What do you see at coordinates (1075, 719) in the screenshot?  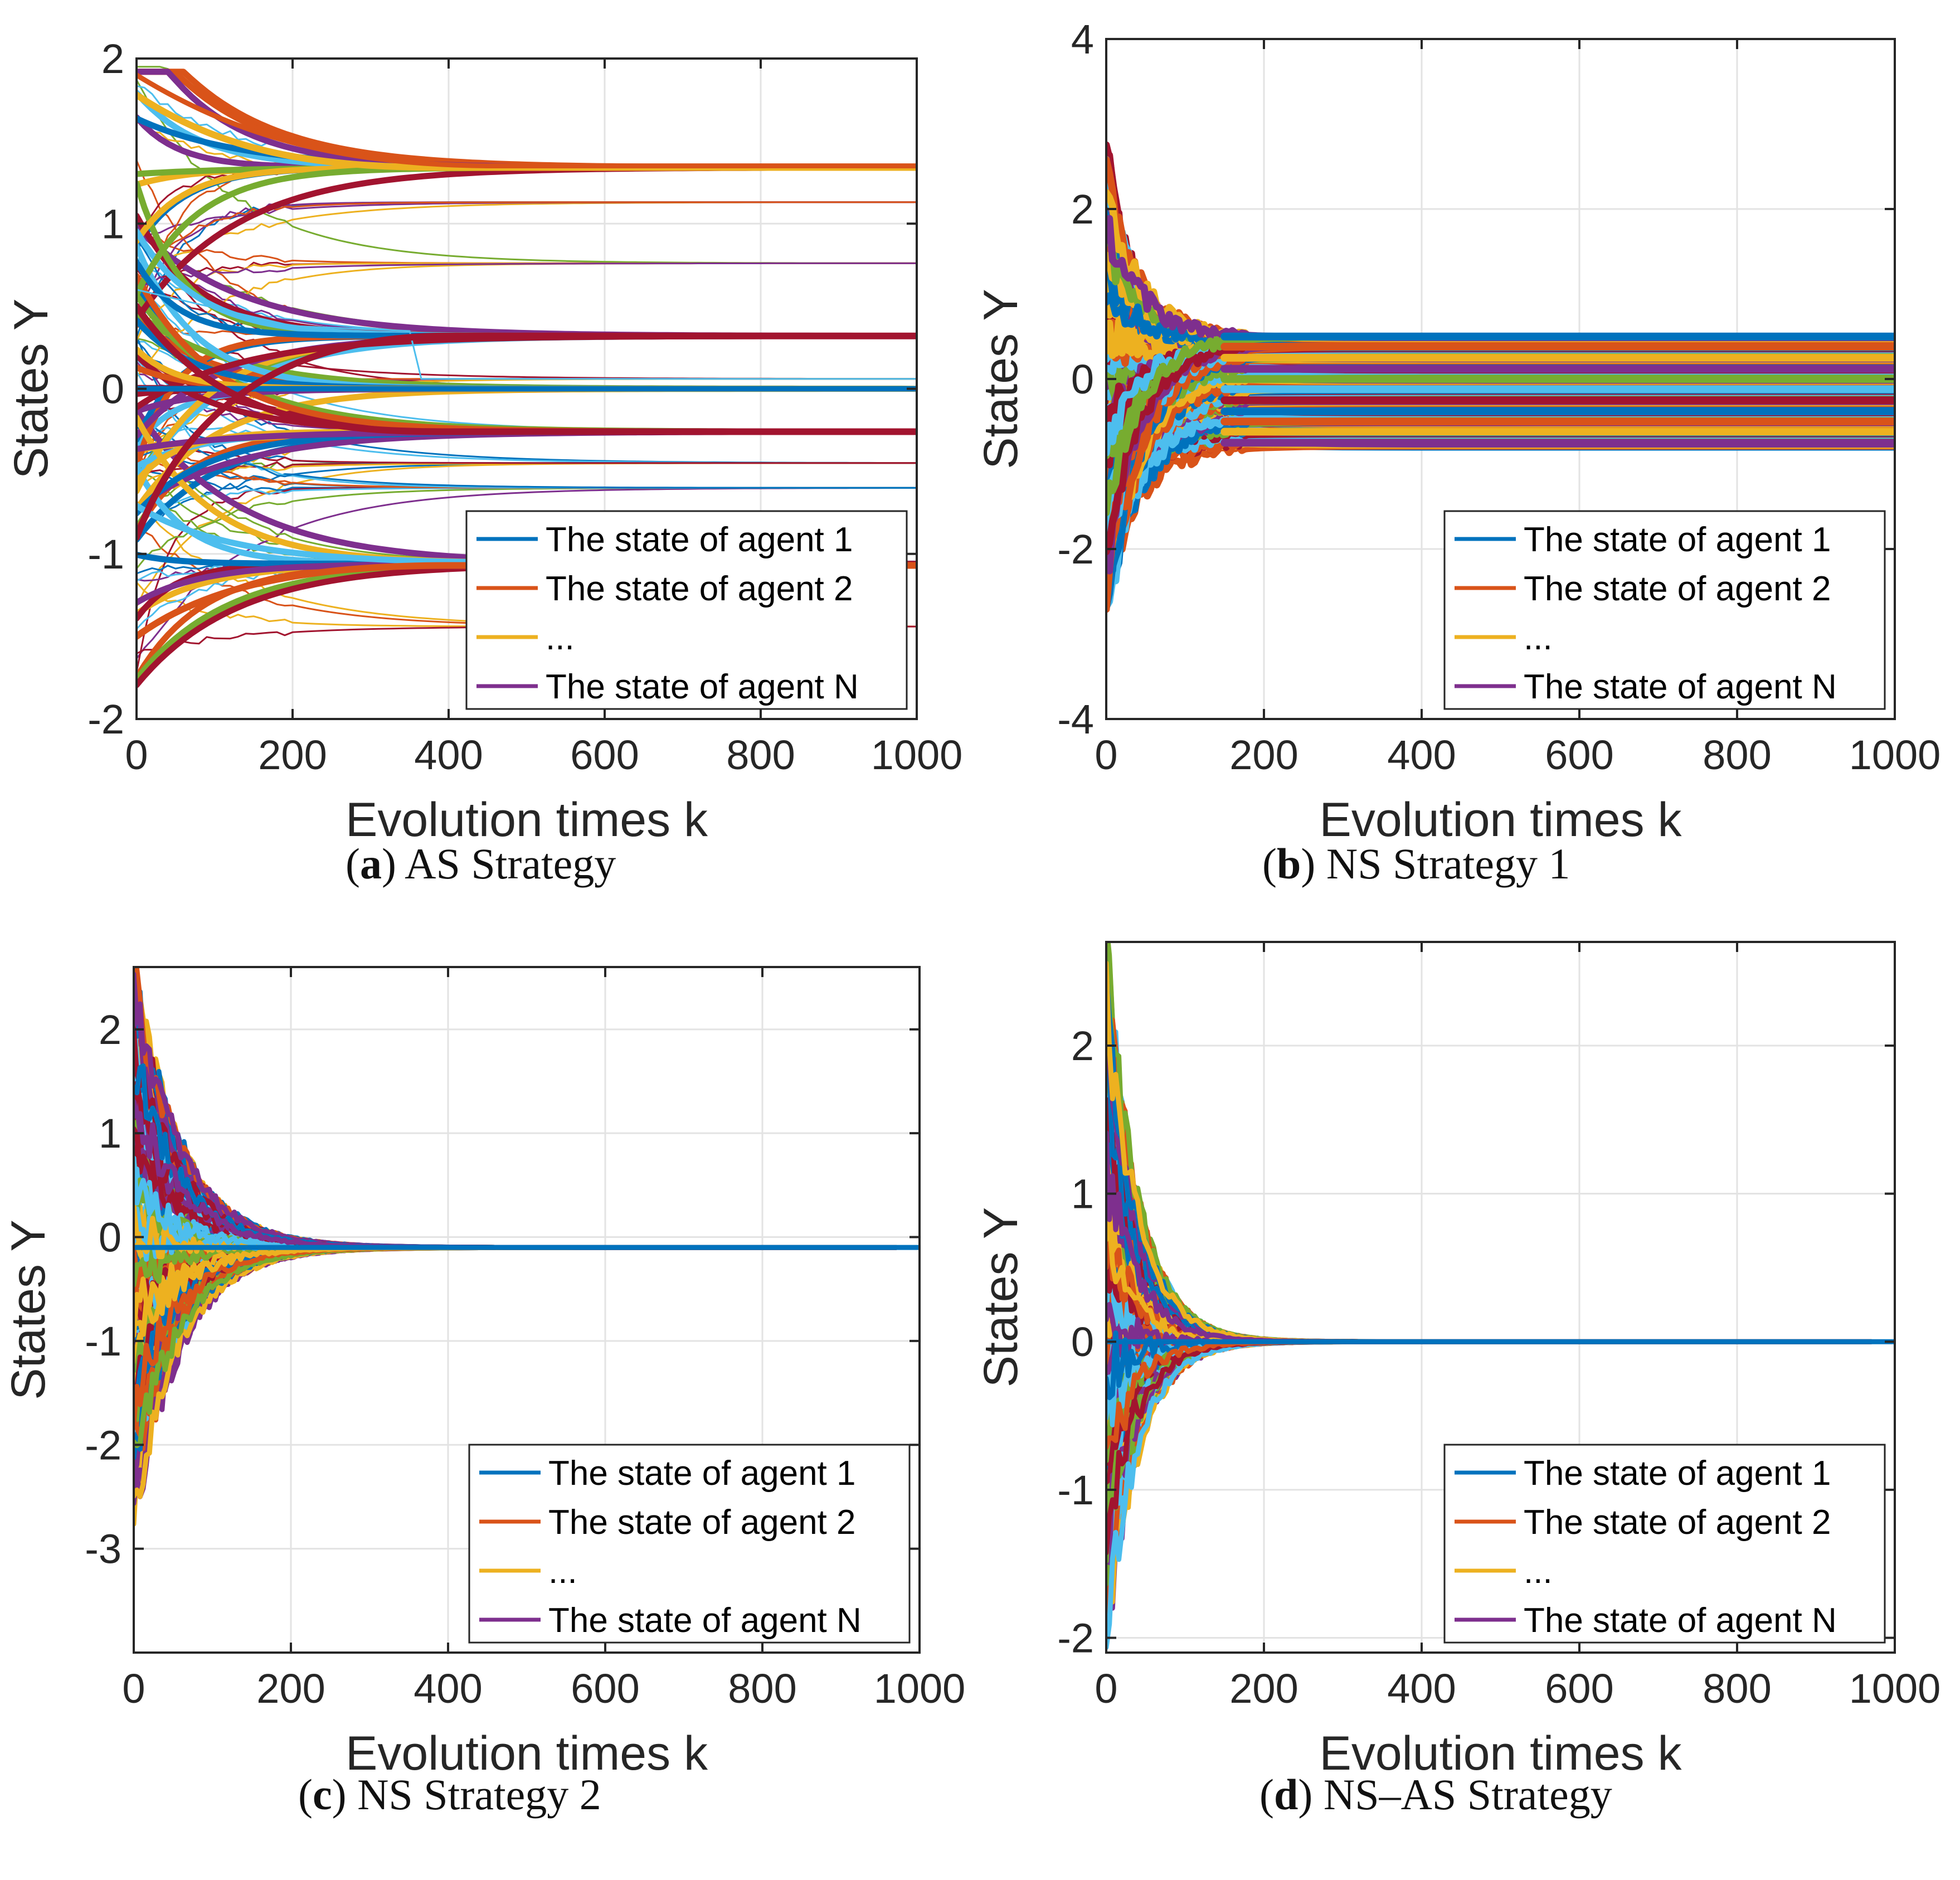 I see `y-tick-label: -4` at bounding box center [1075, 719].